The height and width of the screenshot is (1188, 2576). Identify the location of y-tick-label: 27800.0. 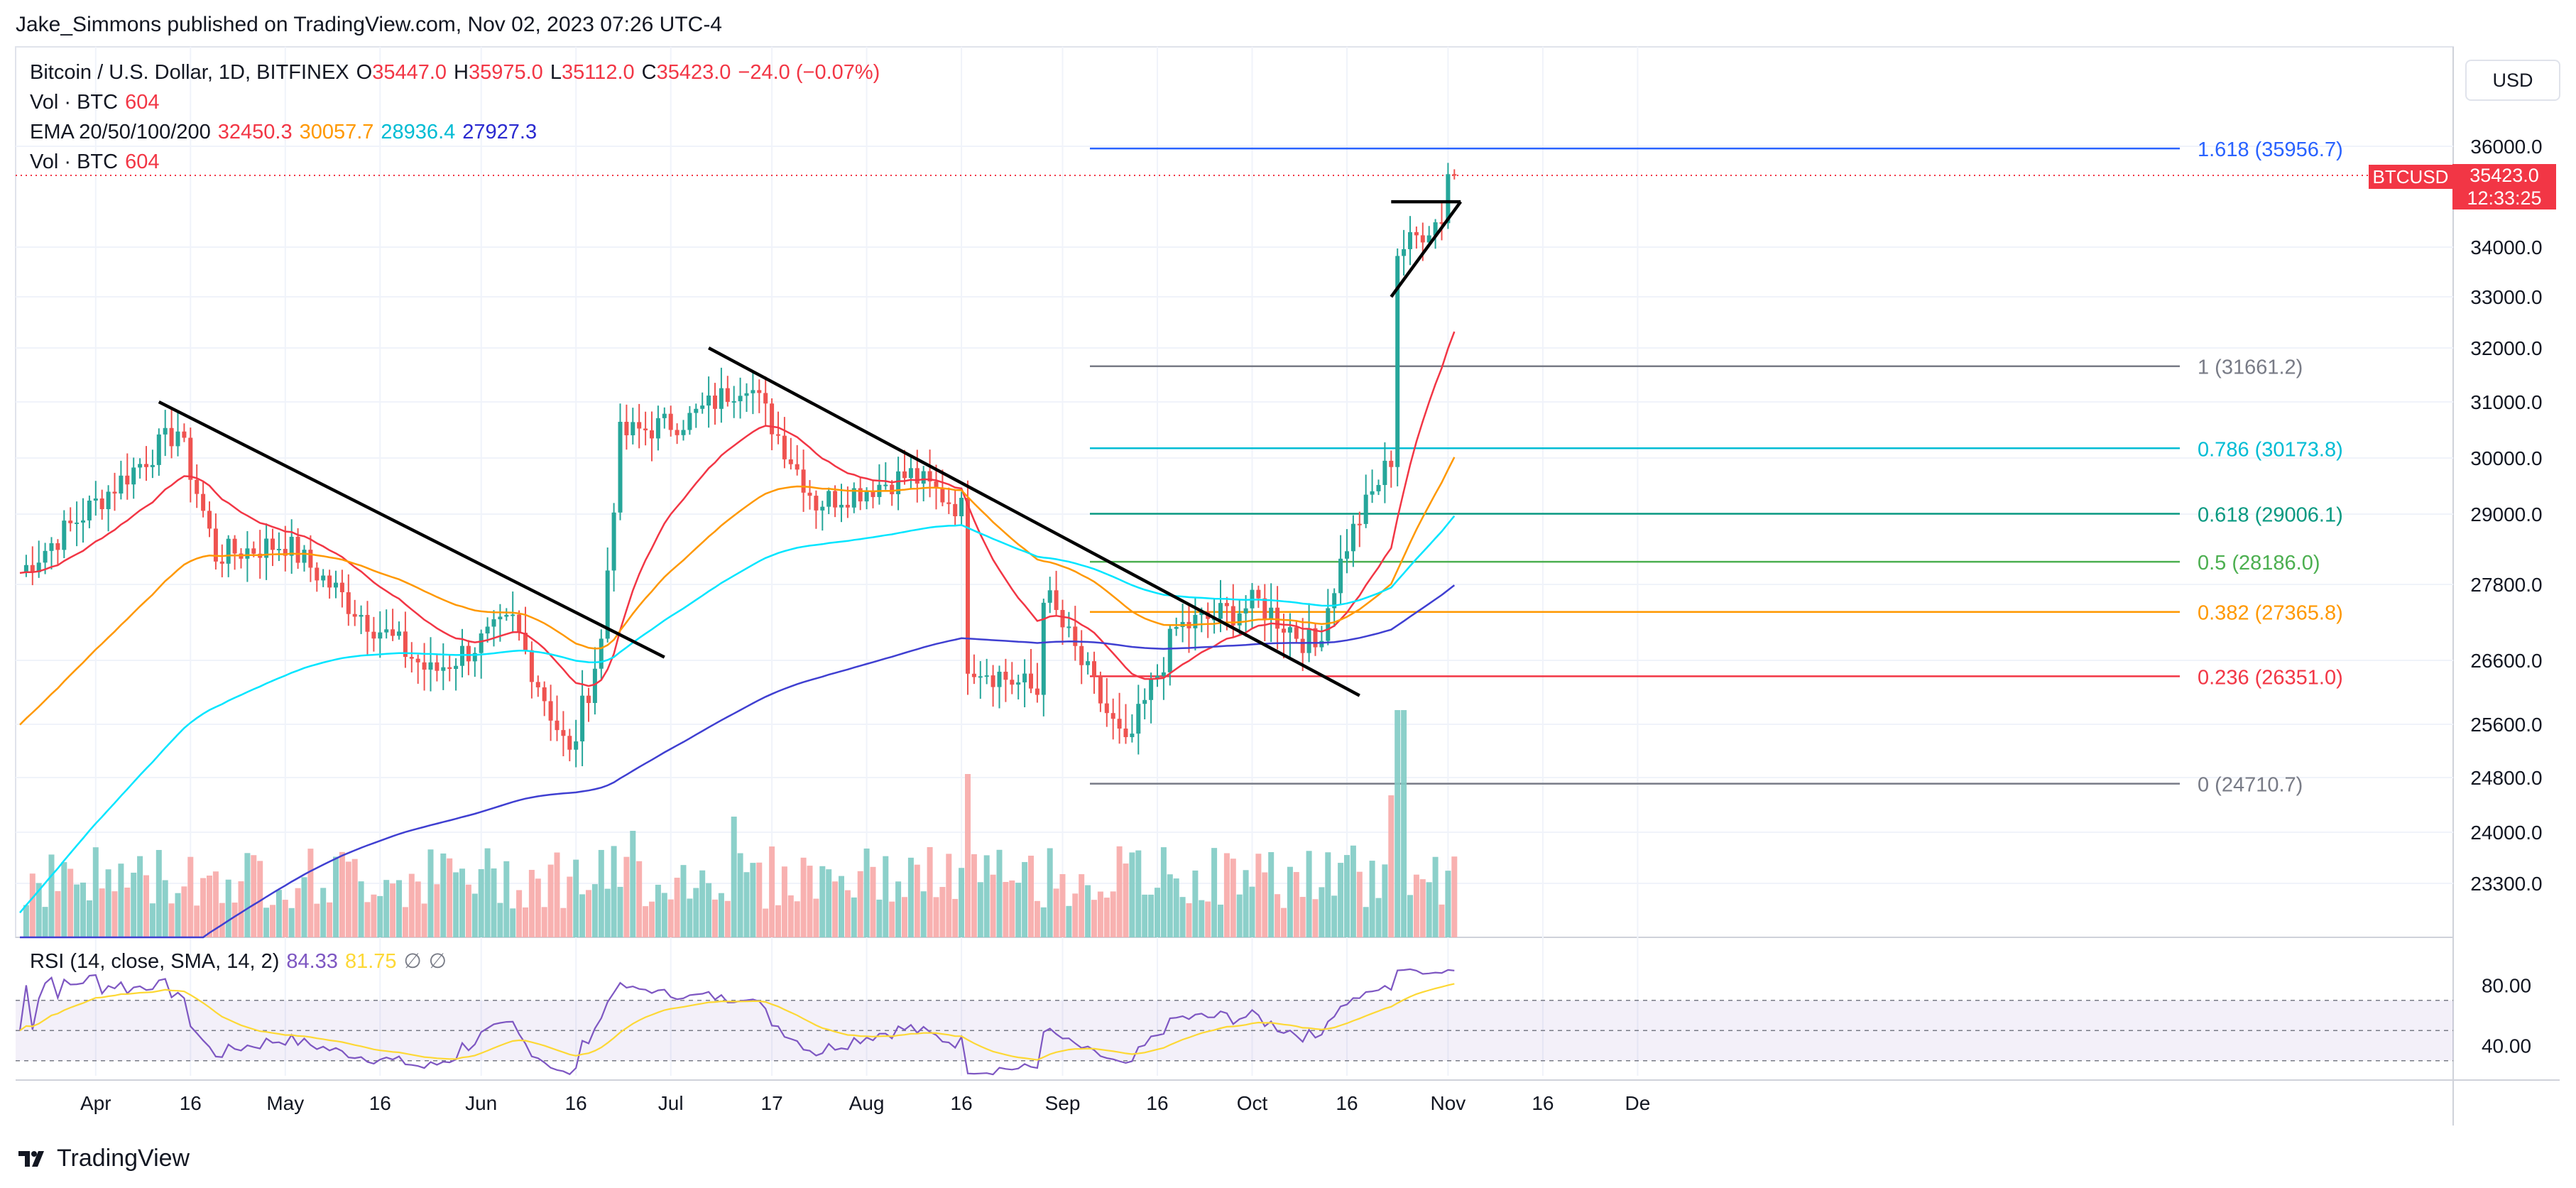
(2506, 585).